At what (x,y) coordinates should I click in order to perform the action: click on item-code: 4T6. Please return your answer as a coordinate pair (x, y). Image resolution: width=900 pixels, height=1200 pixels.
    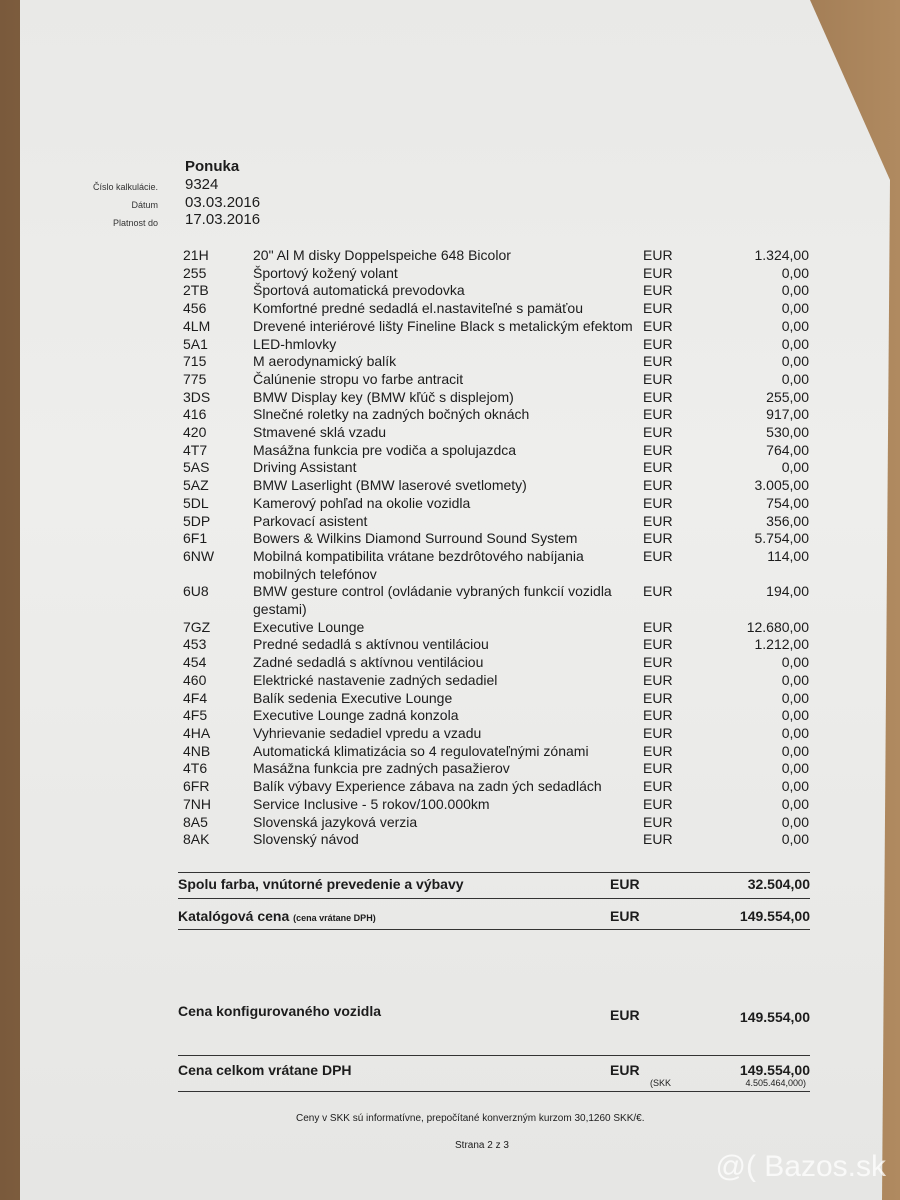
    Looking at the image, I should click on (195, 768).